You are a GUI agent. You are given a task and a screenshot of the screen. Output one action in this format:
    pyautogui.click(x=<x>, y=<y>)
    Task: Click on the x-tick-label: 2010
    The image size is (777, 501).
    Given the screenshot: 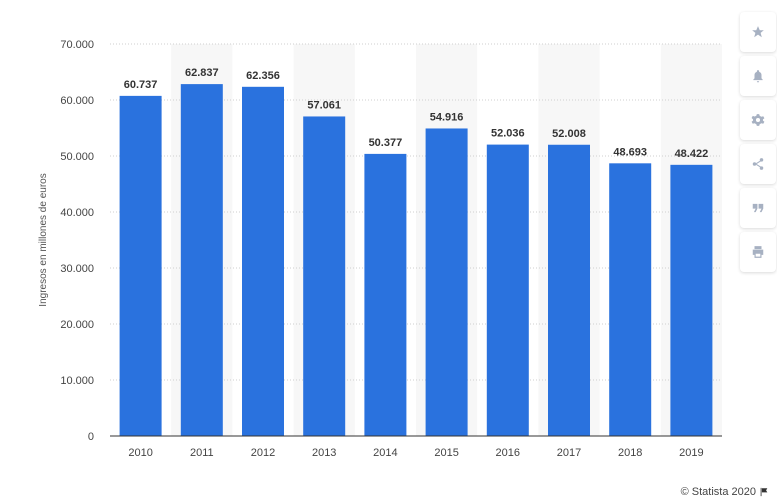 What is the action you would take?
    pyautogui.click(x=140, y=453)
    